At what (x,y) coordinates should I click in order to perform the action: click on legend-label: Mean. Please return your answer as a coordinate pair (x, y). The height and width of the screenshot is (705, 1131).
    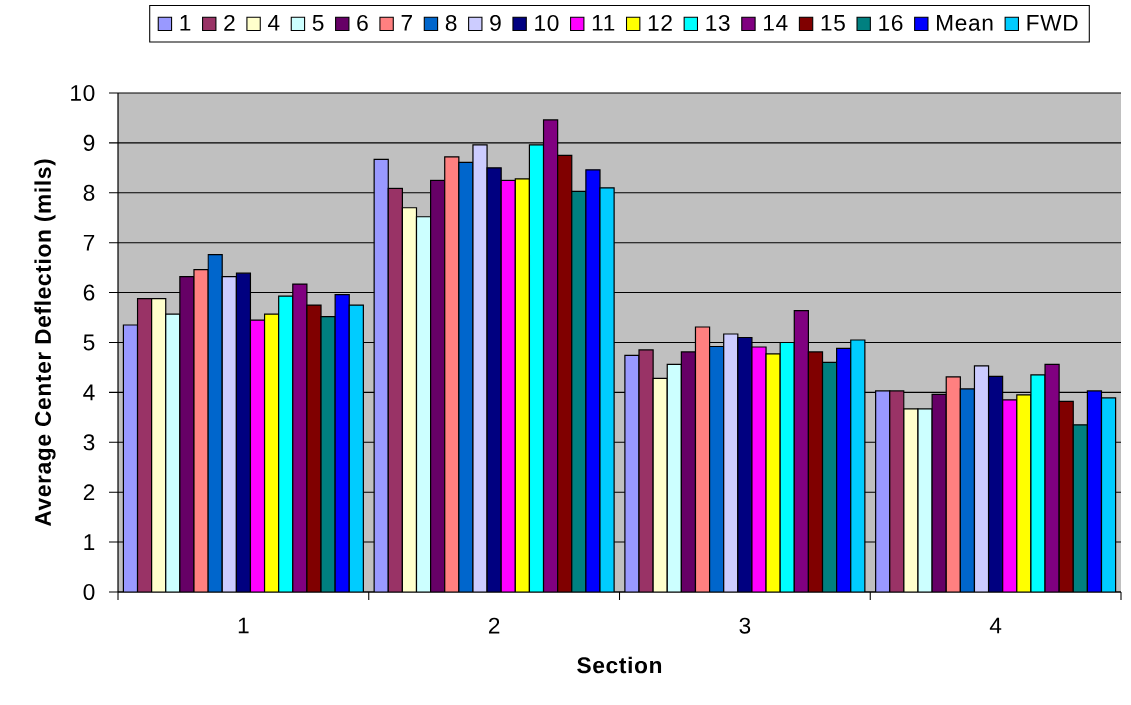
    Looking at the image, I should click on (965, 23).